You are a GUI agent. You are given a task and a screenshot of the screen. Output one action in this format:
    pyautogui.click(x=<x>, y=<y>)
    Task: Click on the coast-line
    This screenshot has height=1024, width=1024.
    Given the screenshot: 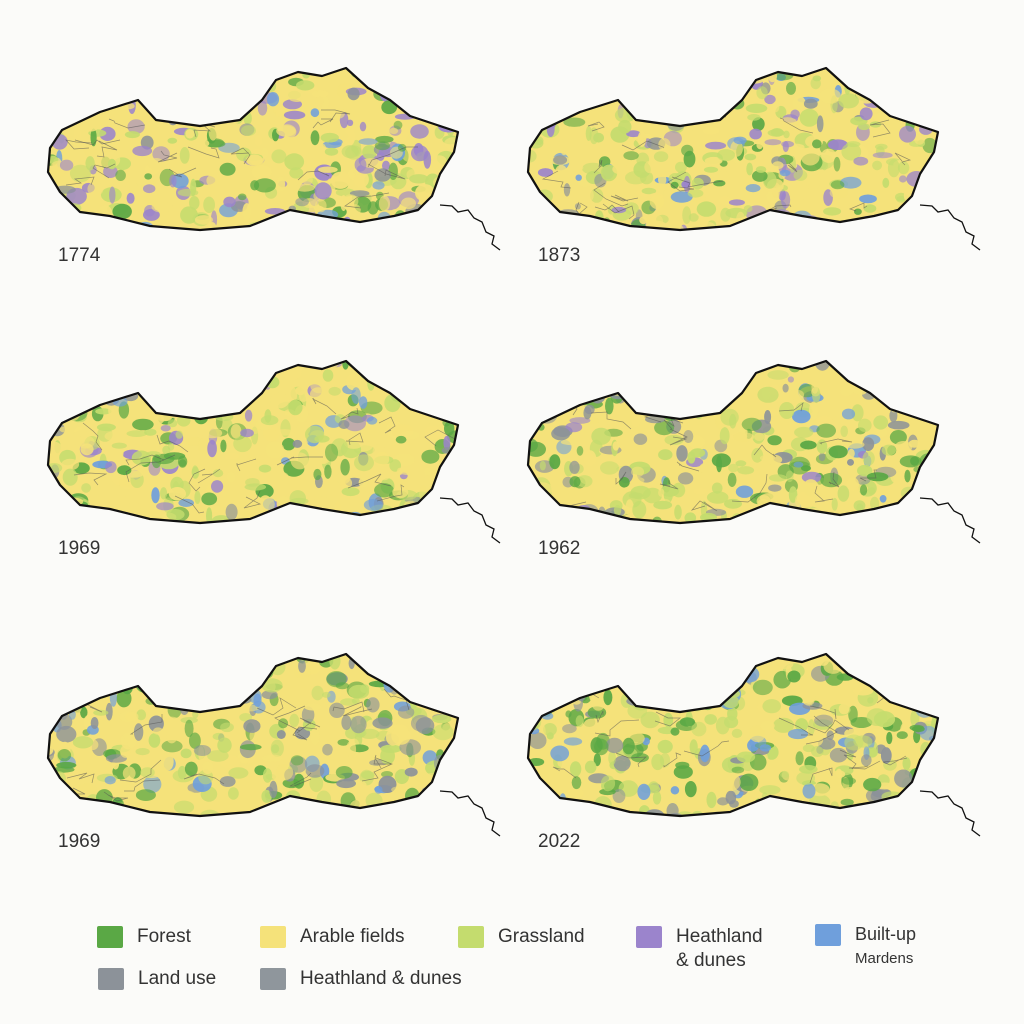 What is the action you would take?
    pyautogui.click(x=950, y=813)
    